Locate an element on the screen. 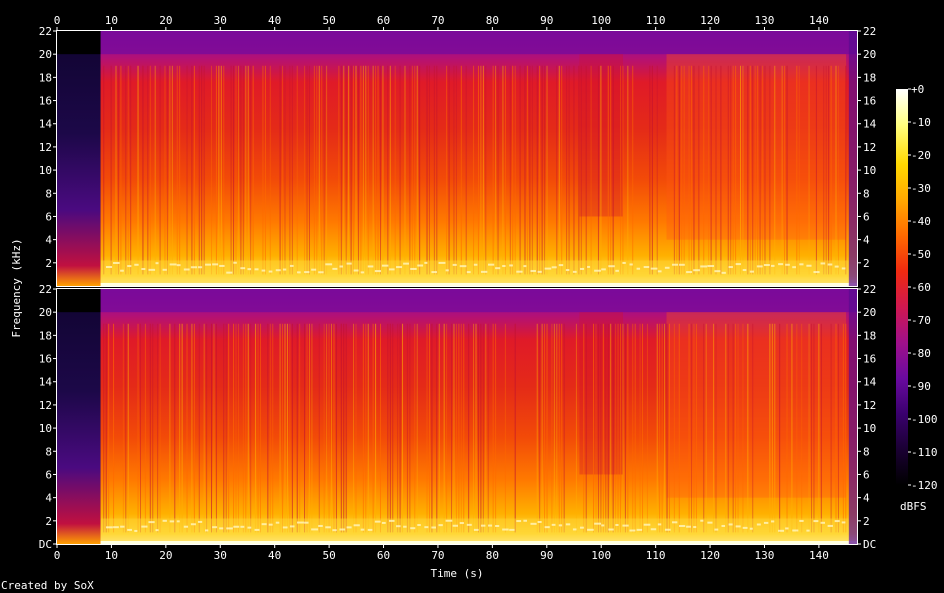 The image size is (944, 593). bass-band is located at coordinates (474, 531).